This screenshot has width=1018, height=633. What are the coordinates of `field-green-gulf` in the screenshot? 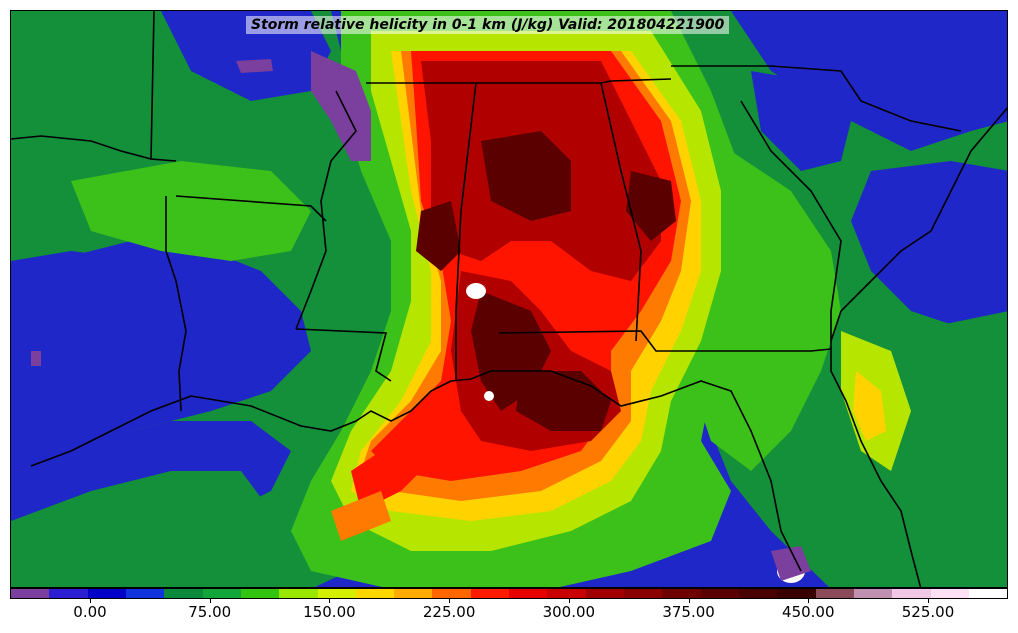 It's located at (141, 529).